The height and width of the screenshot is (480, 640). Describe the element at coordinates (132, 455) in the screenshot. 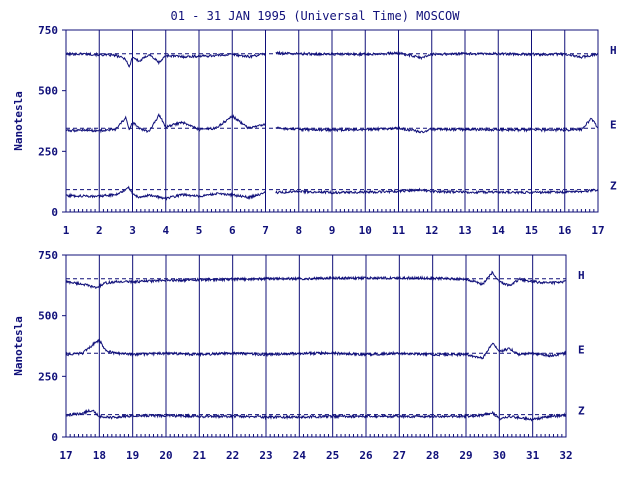

I see `x-tick-label: 19` at that location.